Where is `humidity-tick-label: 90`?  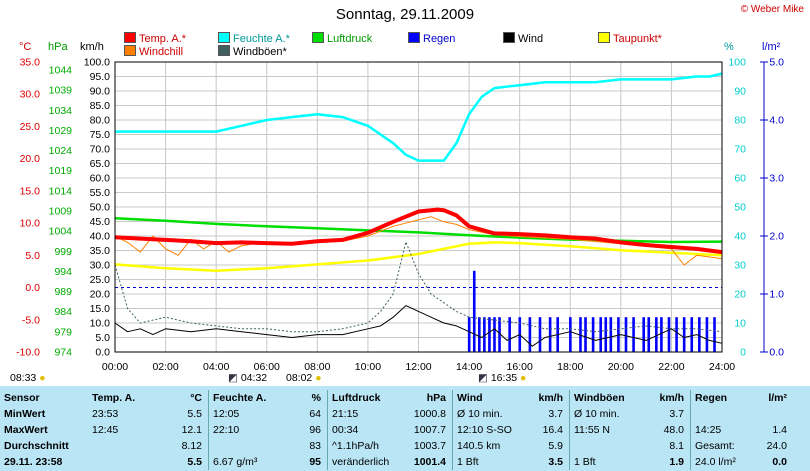 humidity-tick-label: 90 is located at coordinates (740, 92).